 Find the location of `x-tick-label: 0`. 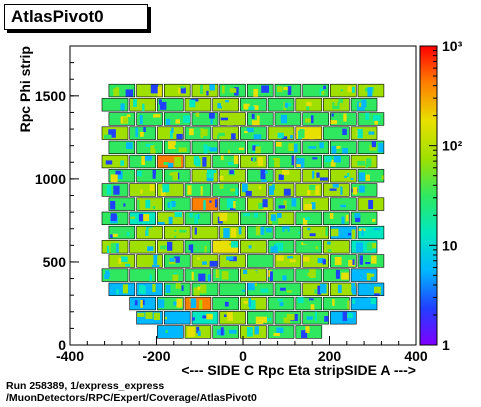

x-tick-label: 0 is located at coordinates (243, 356).